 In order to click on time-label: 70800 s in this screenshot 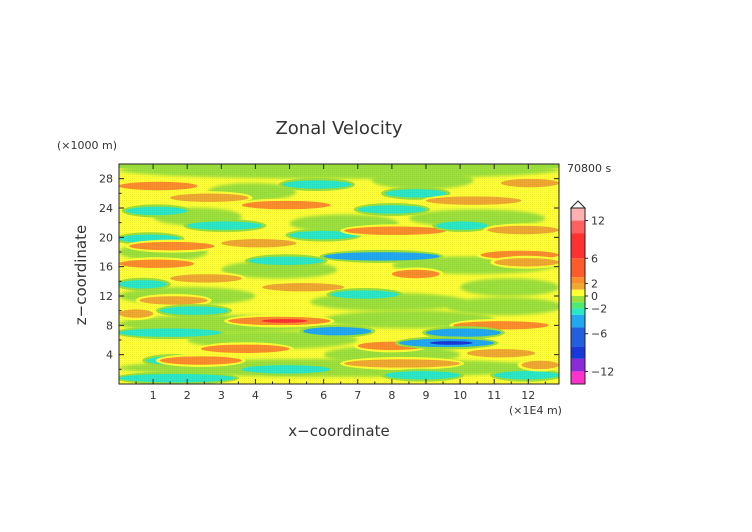, I will do `click(589, 168)`.